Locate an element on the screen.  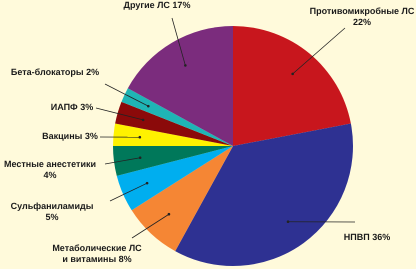
slice-label: Другие ЛС 17% is located at coordinates (157, 5).